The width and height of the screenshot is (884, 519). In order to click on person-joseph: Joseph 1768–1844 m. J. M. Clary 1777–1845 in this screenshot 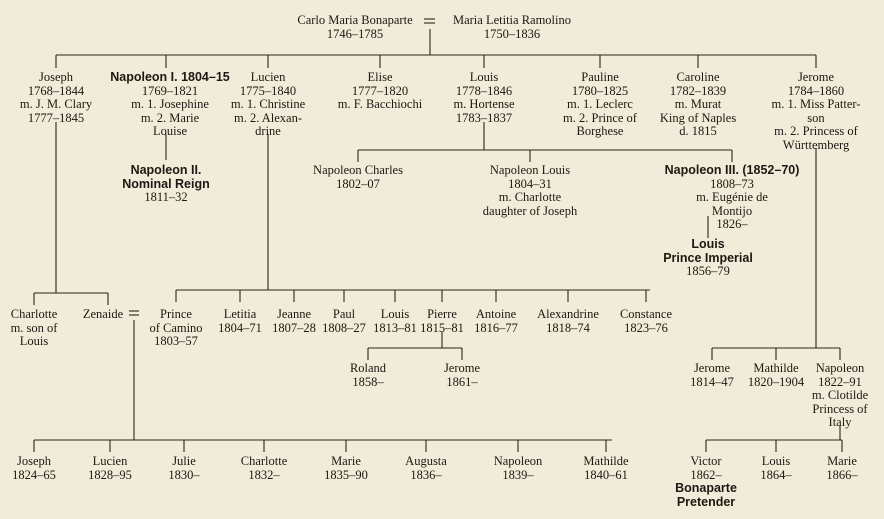, I will do `click(56, 97)`.